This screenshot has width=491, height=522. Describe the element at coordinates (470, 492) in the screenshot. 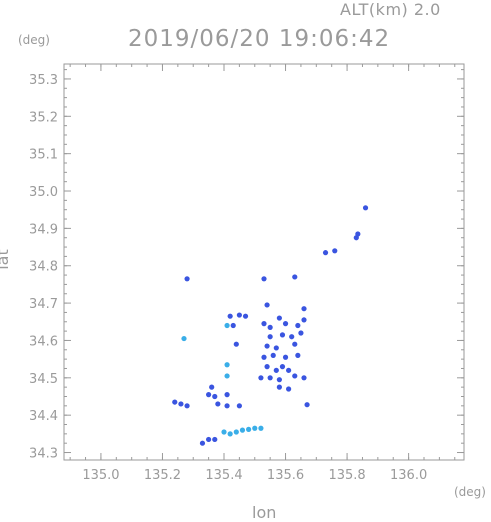

I see `x-axis-unit: (deg)` at that location.